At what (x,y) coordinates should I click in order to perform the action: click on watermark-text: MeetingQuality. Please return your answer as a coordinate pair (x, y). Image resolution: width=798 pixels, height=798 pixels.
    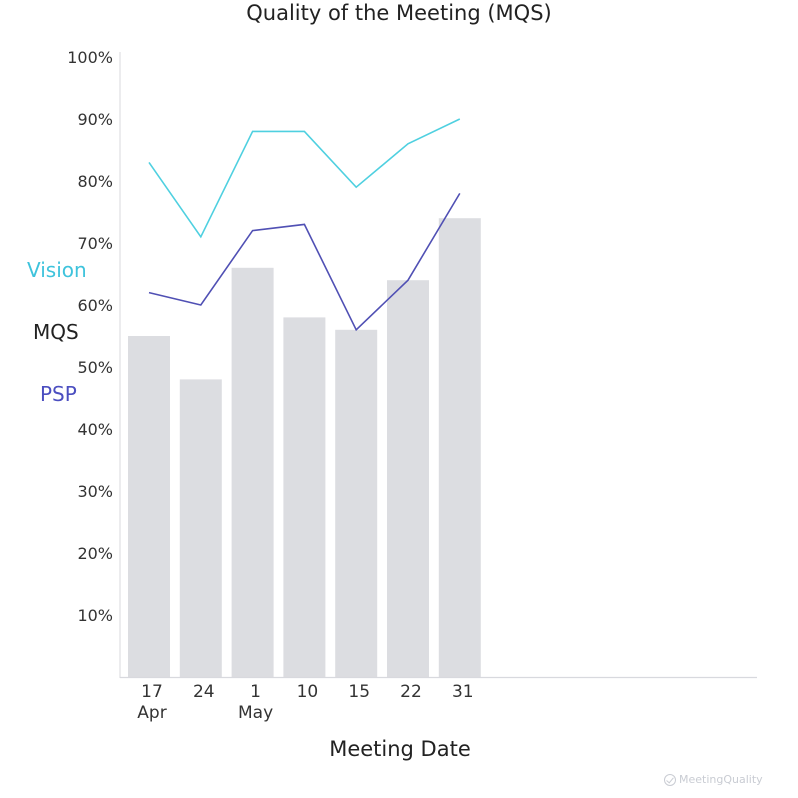
    Looking at the image, I should click on (721, 779).